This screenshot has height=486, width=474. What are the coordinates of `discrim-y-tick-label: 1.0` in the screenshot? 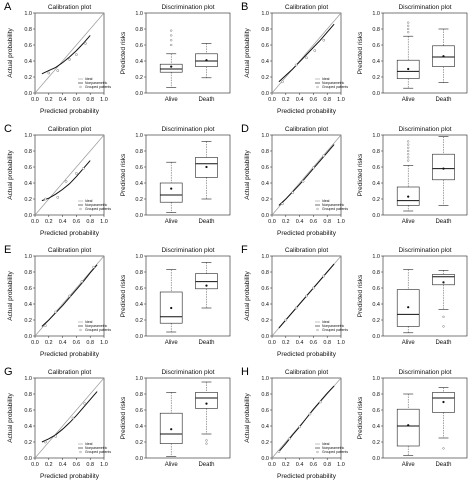 It's located at (376, 136).